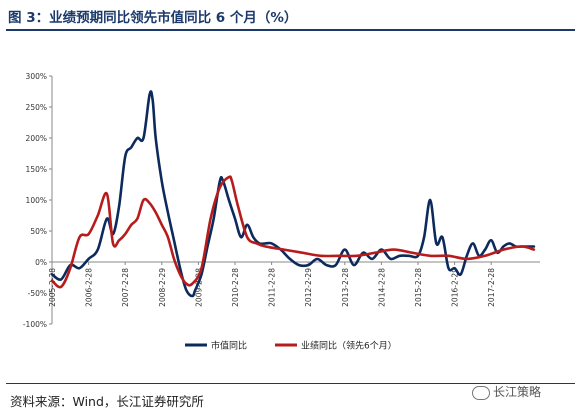 The height and width of the screenshot is (416, 581). Describe the element at coordinates (308, 287) in the screenshot. I see `x-tick-label: 2012-2-29` at that location.